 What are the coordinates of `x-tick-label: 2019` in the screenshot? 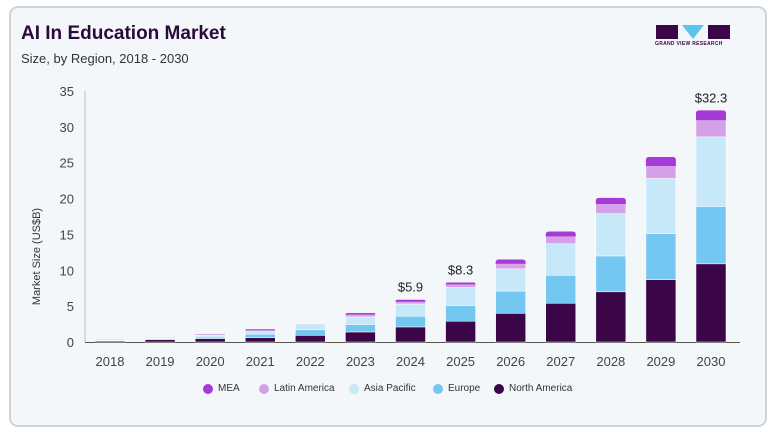 It's located at (160, 361).